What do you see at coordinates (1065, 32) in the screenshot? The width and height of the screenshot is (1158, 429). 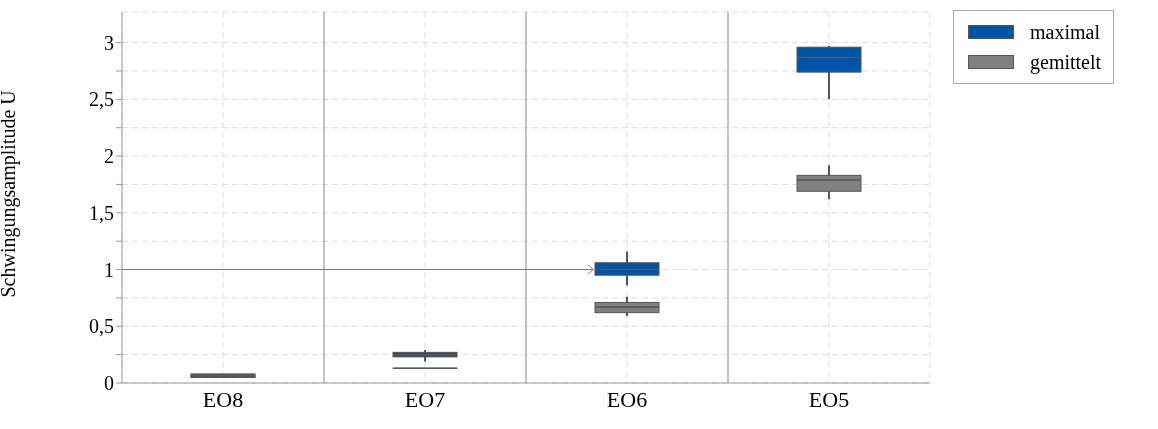 I see `legend-label: maximal` at bounding box center [1065, 32].